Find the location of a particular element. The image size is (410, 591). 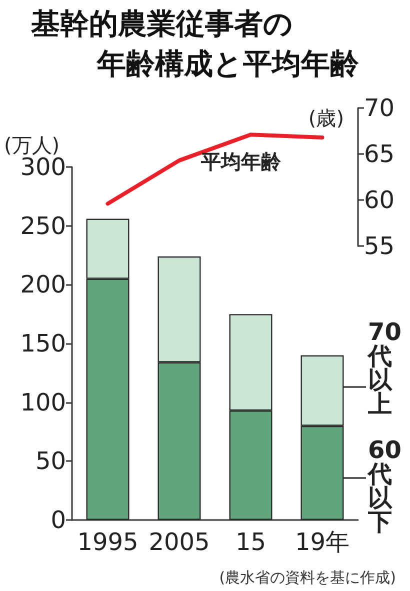

y-tick-label: 250 is located at coordinates (43, 226).